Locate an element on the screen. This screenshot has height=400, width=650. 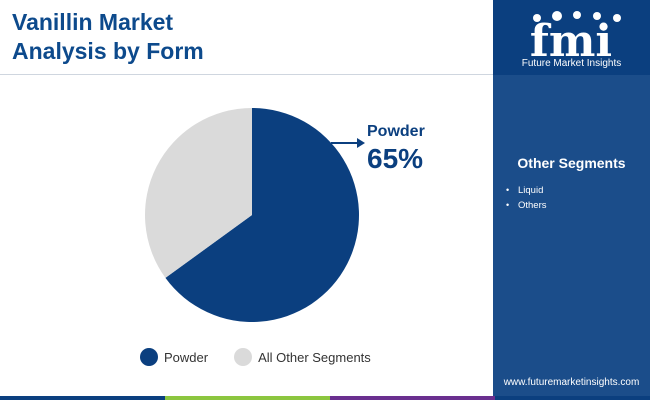
bottom-bar-navy is located at coordinates (572, 398).